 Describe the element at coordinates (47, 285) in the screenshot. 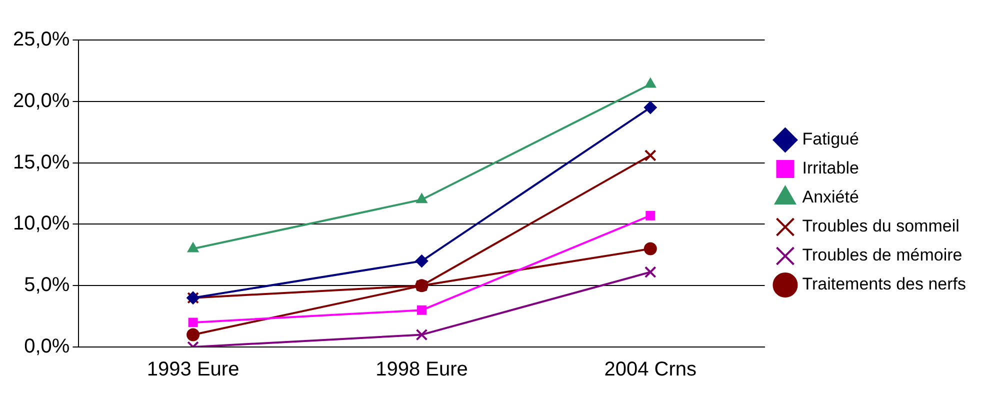

I see `y-tick-label: 5,0%` at that location.